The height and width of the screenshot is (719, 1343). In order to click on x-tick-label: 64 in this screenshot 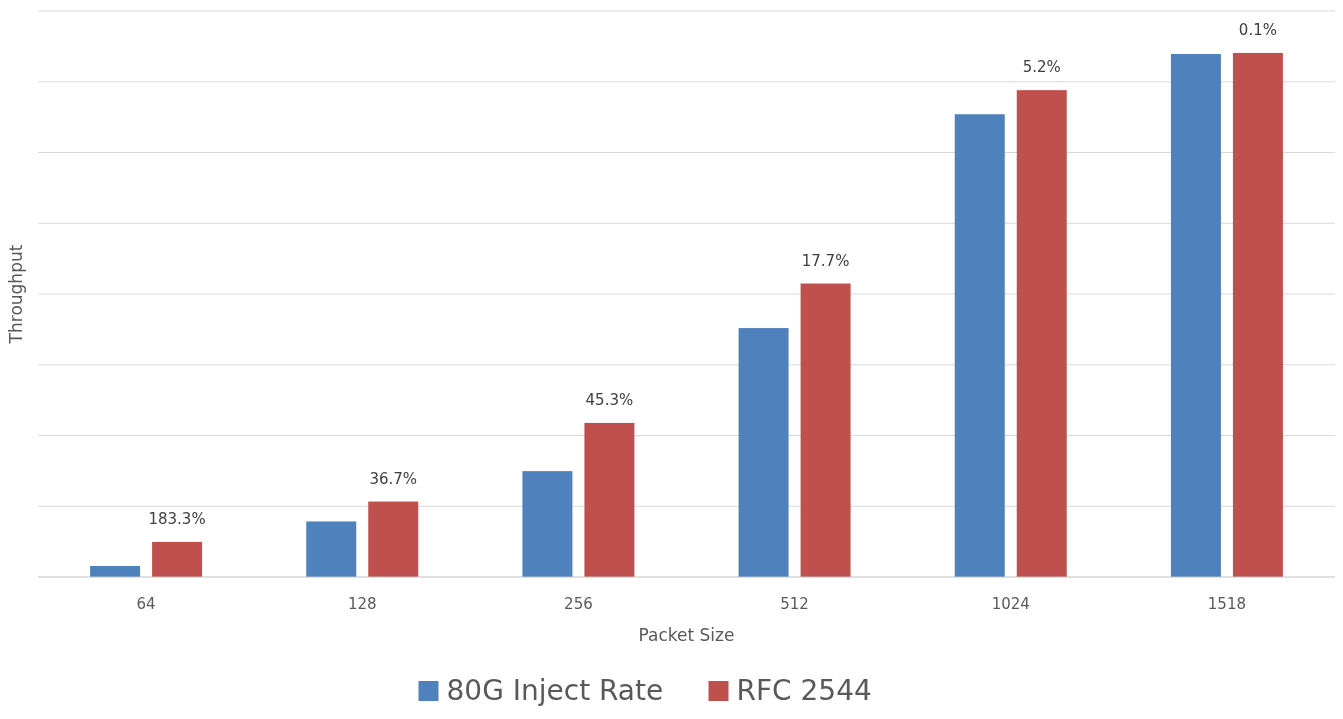, I will do `click(146, 604)`.